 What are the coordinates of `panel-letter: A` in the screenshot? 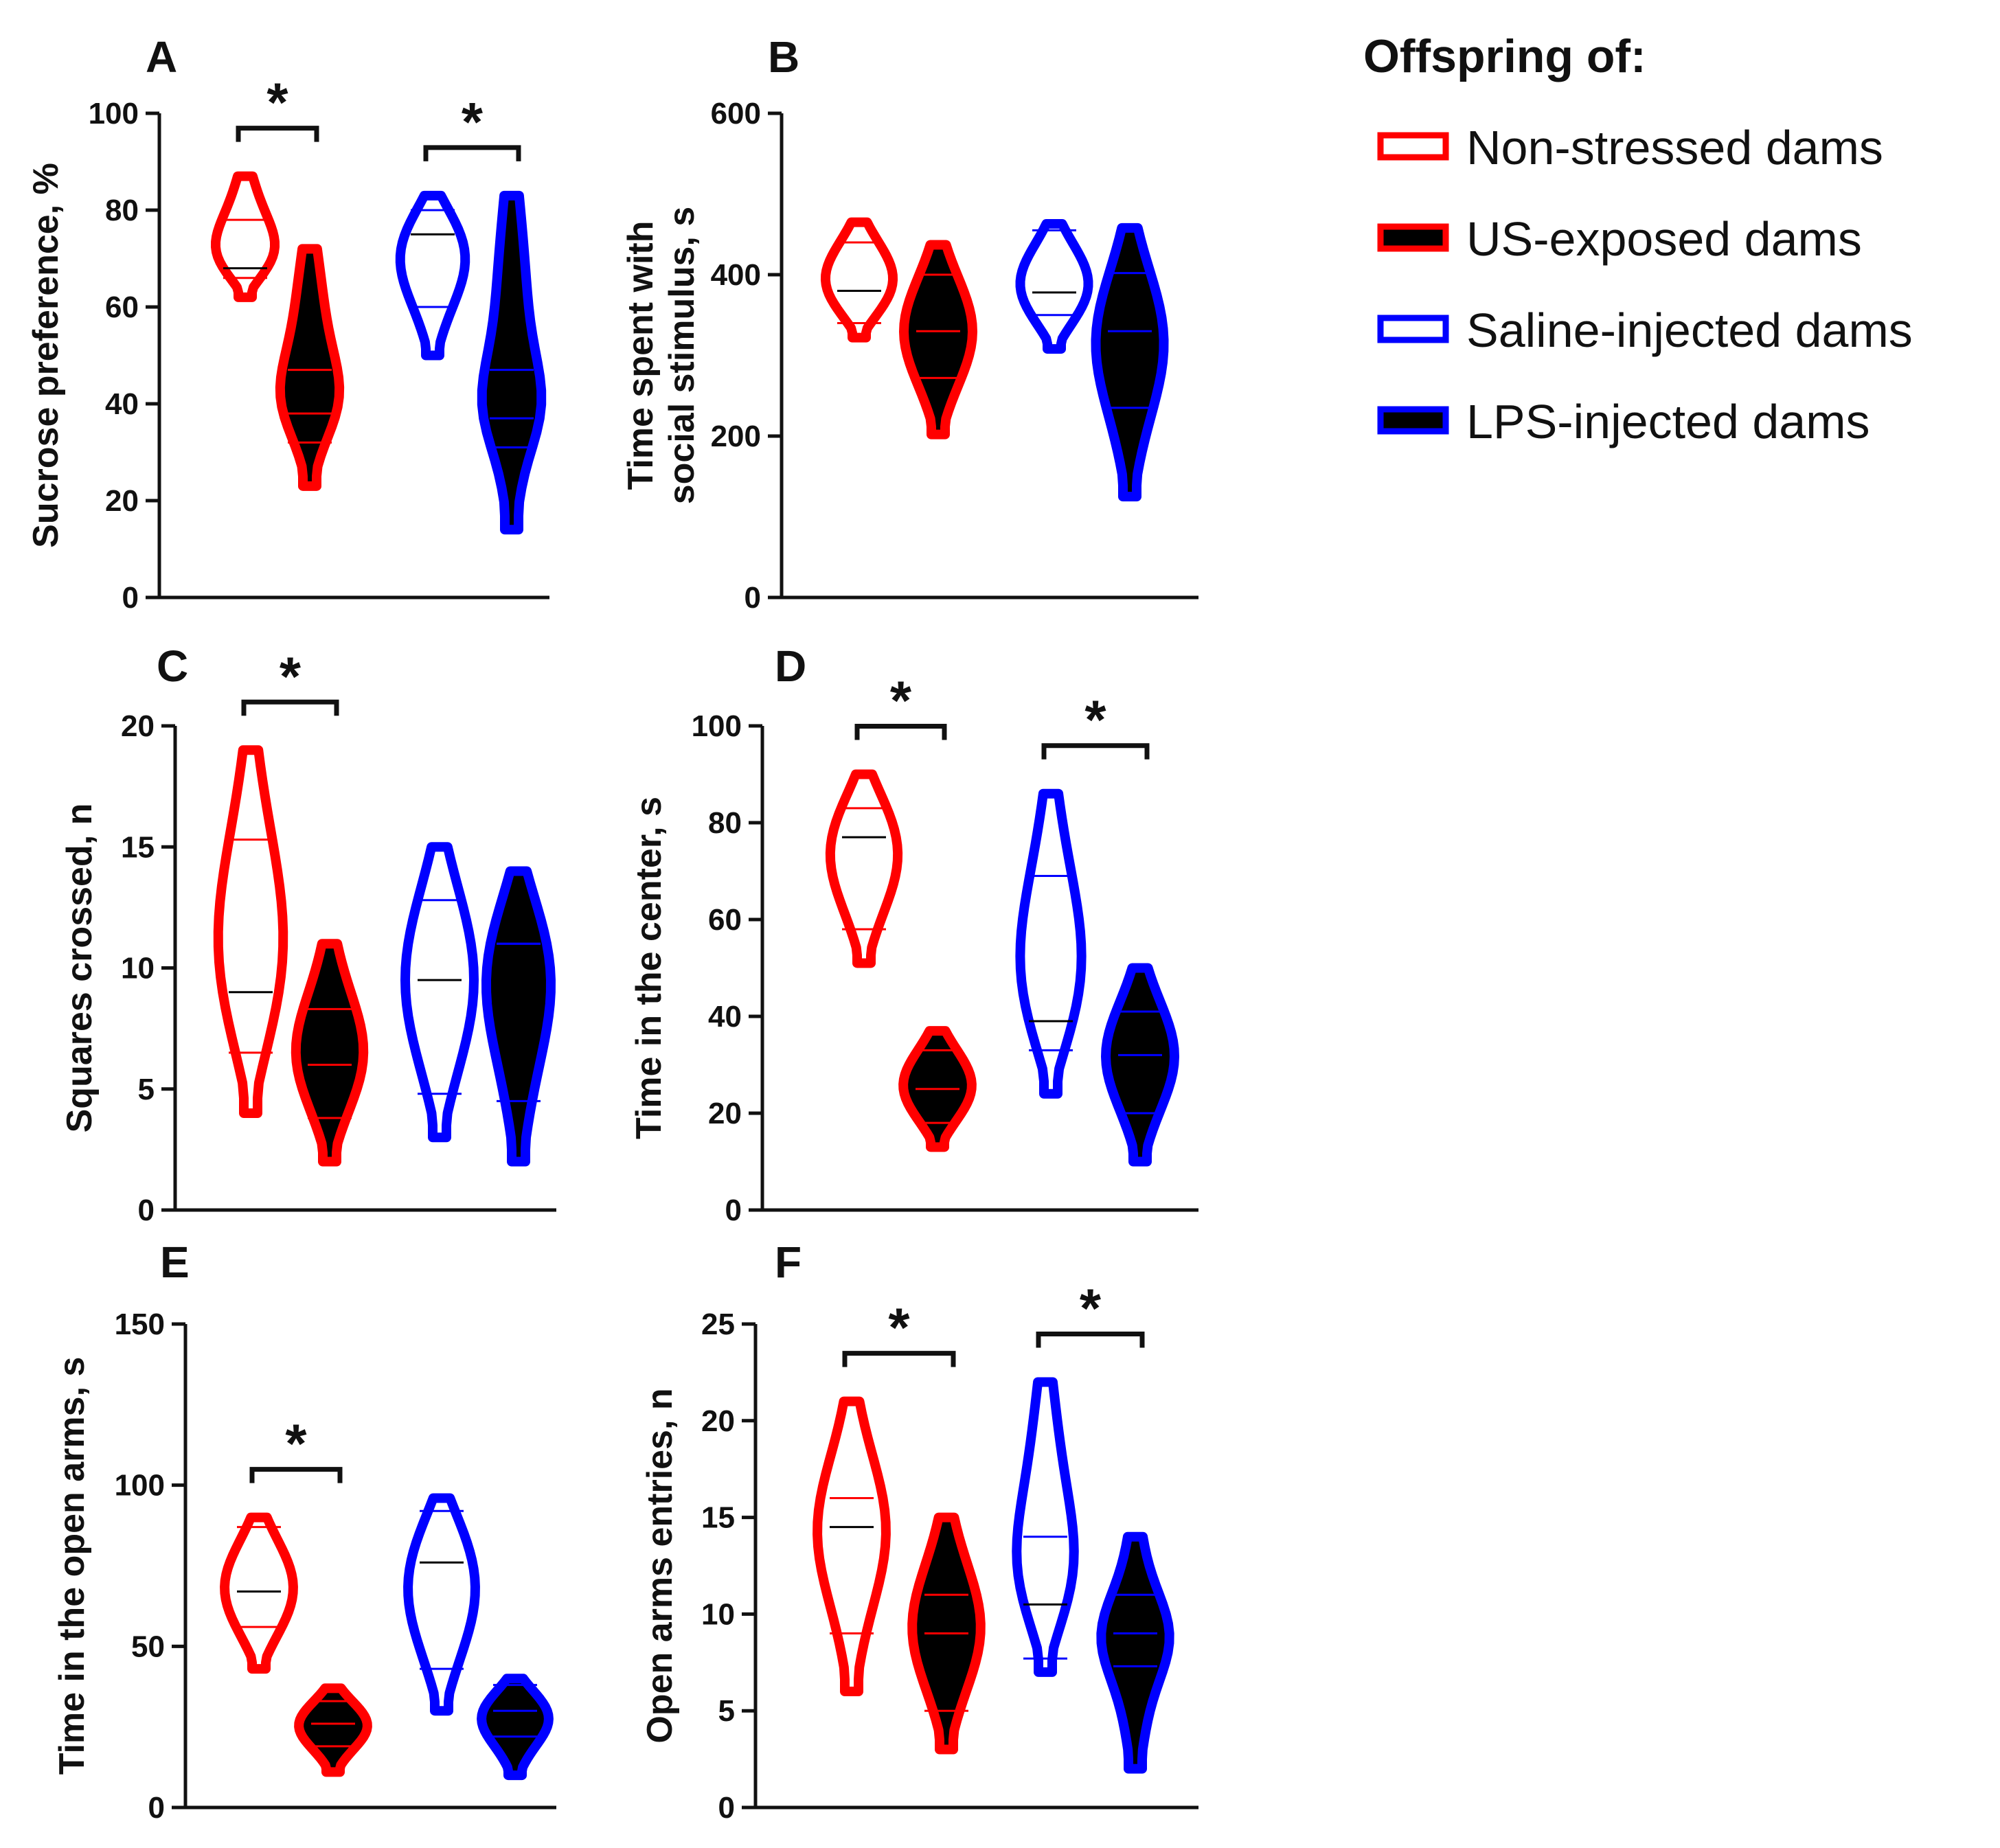 It's located at (161, 57).